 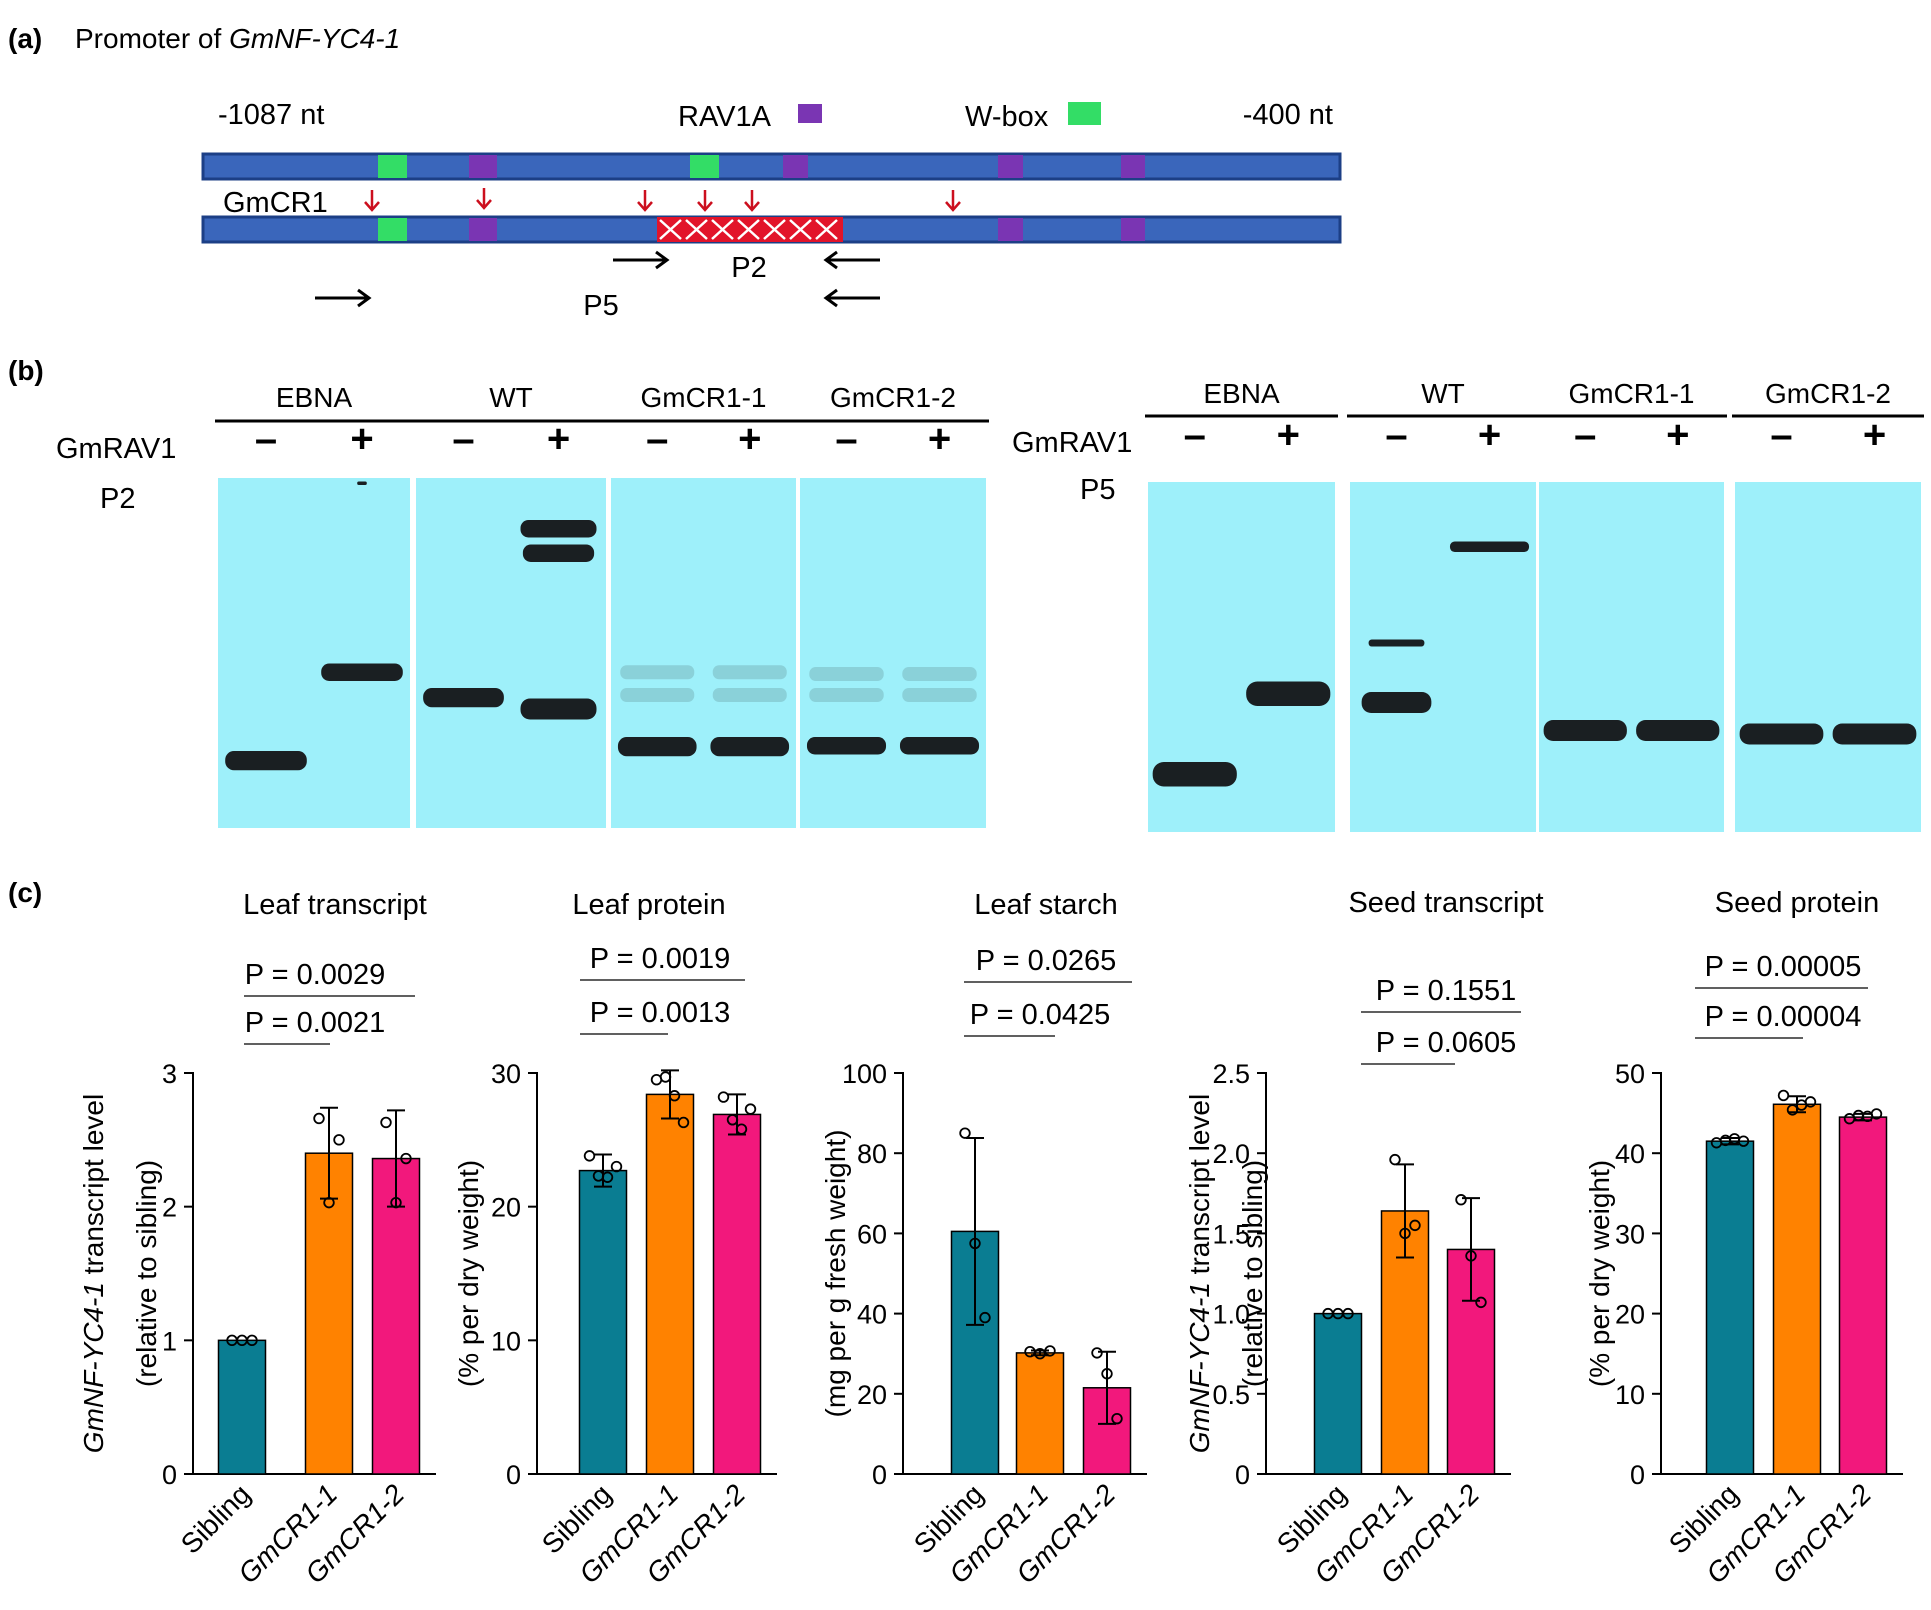 What do you see at coordinates (771, 166) in the screenshot?
I see `wt-promoter-bar` at bounding box center [771, 166].